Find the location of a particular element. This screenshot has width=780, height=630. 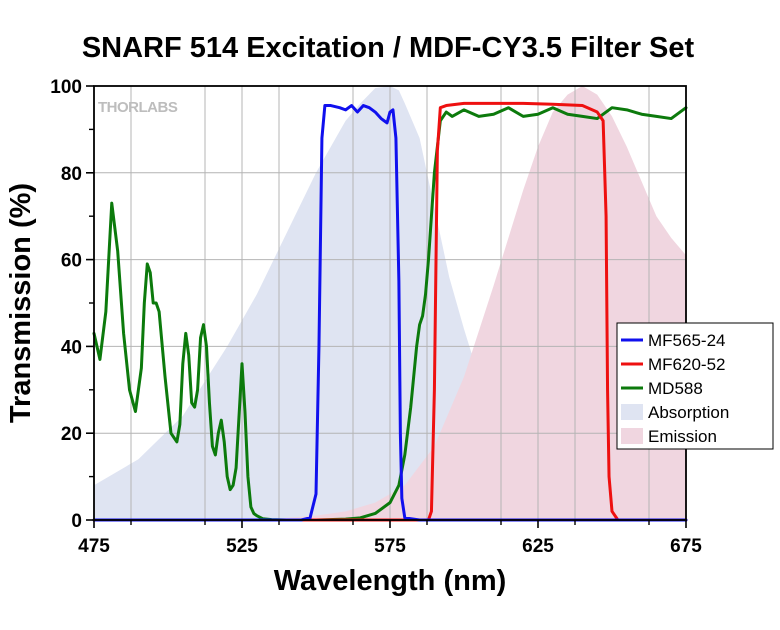

x-tick-label: 475 is located at coordinates (94, 546).